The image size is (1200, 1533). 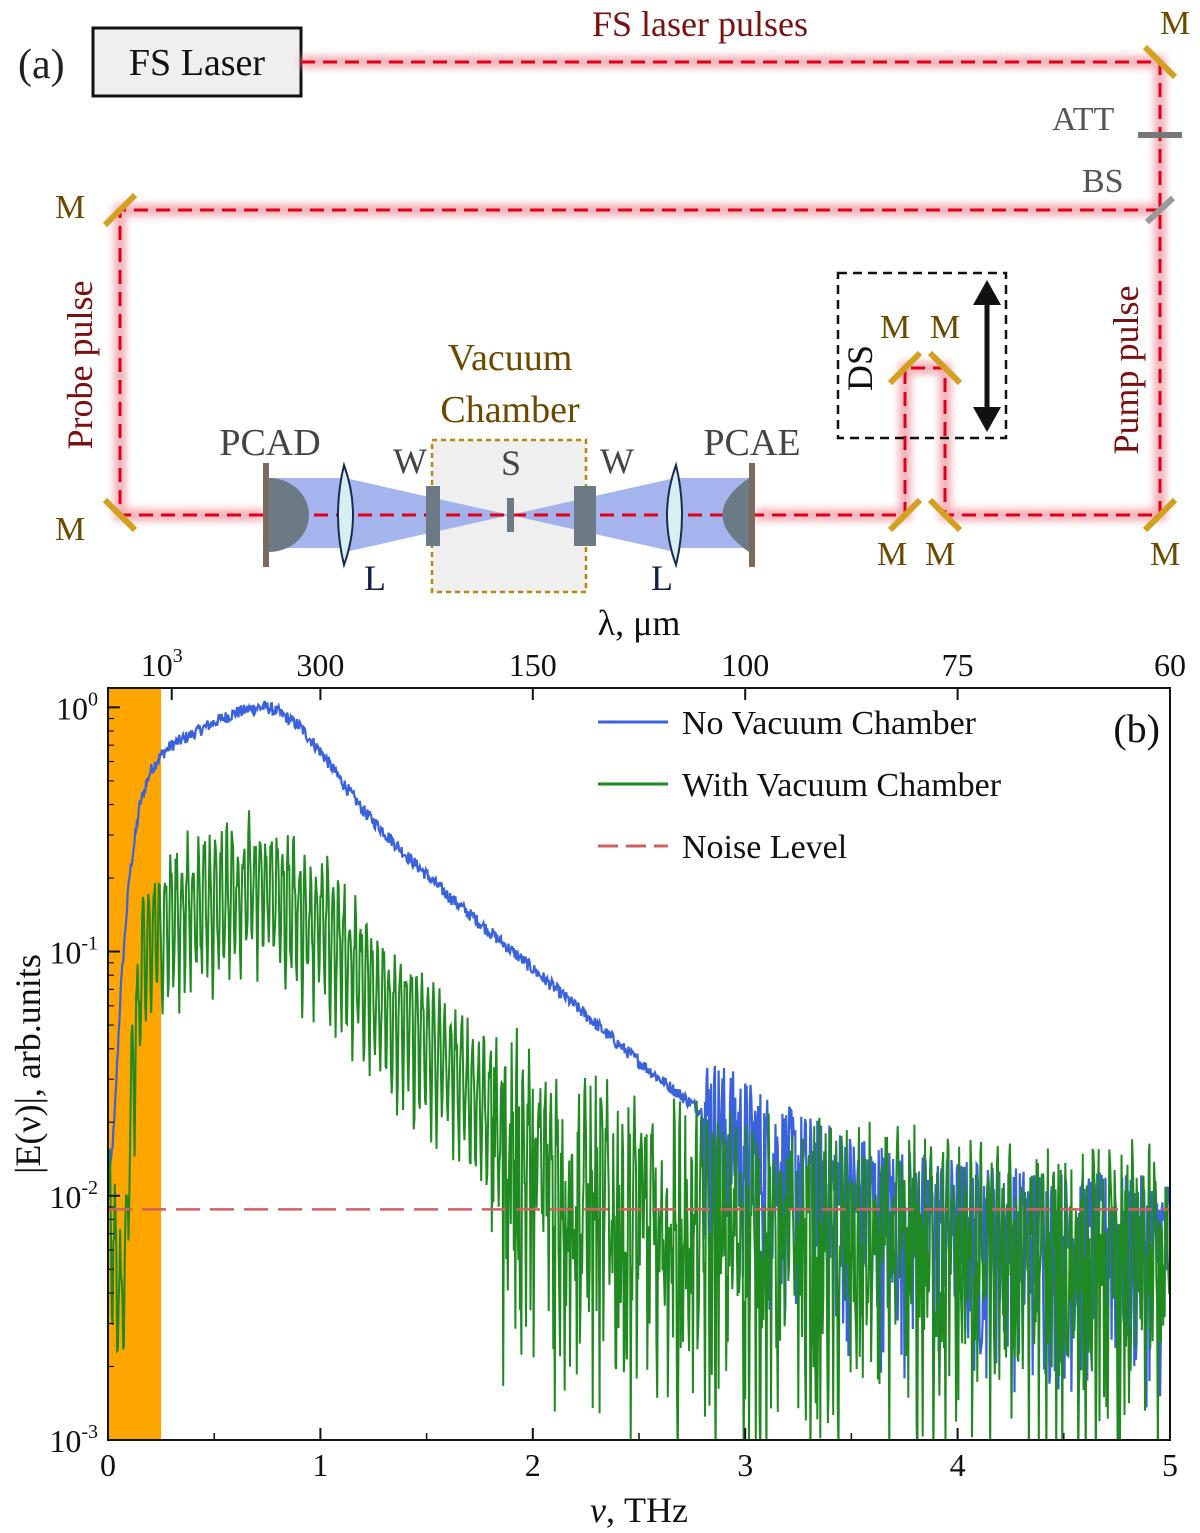 I want to click on top-tick-label: 100, so click(x=745, y=665).